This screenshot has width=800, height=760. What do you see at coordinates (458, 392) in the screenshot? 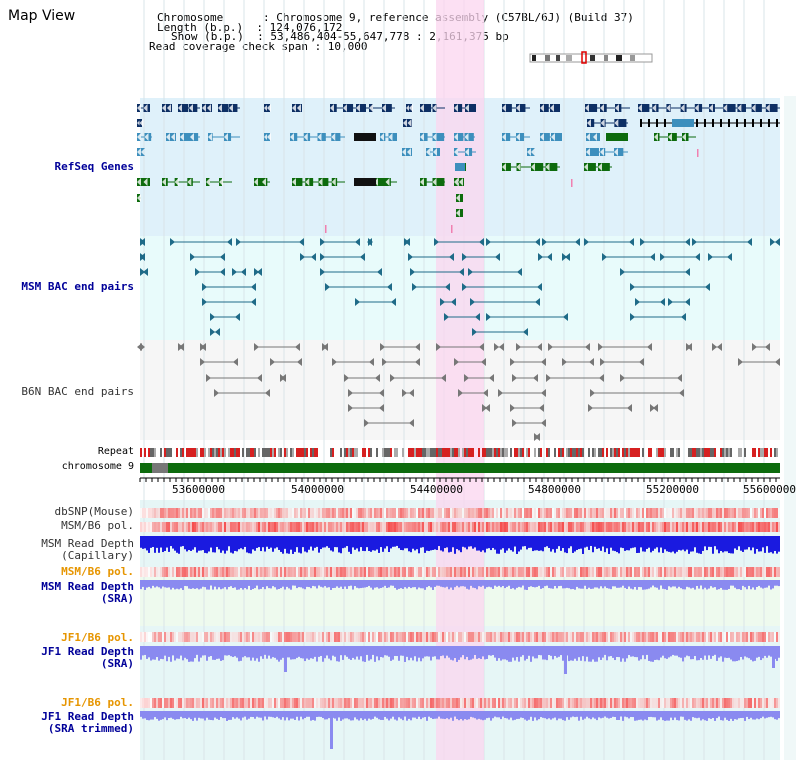
I see `b6n-bac-glyphs` at bounding box center [458, 392].